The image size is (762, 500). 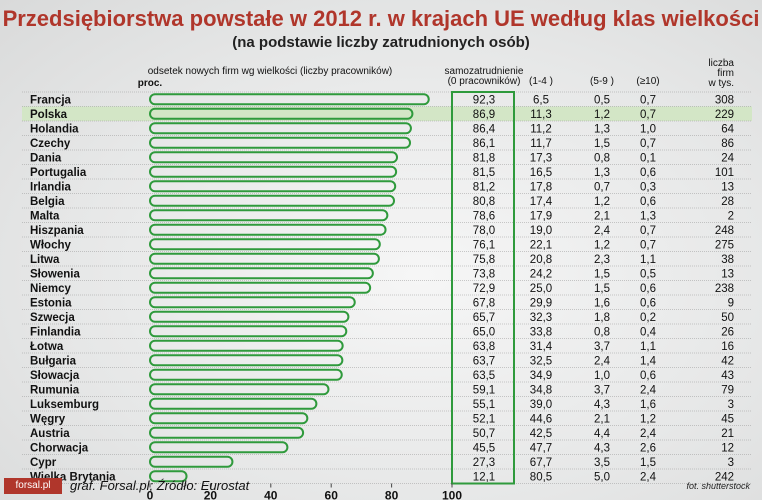 I want to click on photo-credit: fot. shutterstock, so click(x=718, y=486).